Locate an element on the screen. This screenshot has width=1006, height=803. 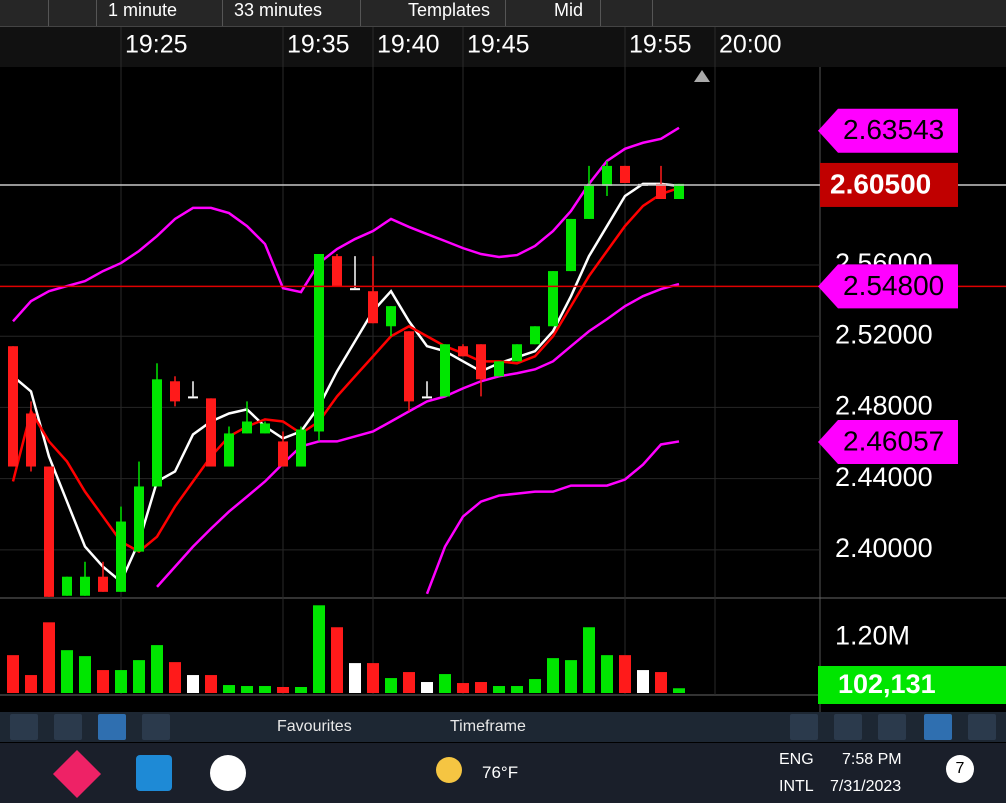
x-tick-label: 19:45 is located at coordinates (498, 45).